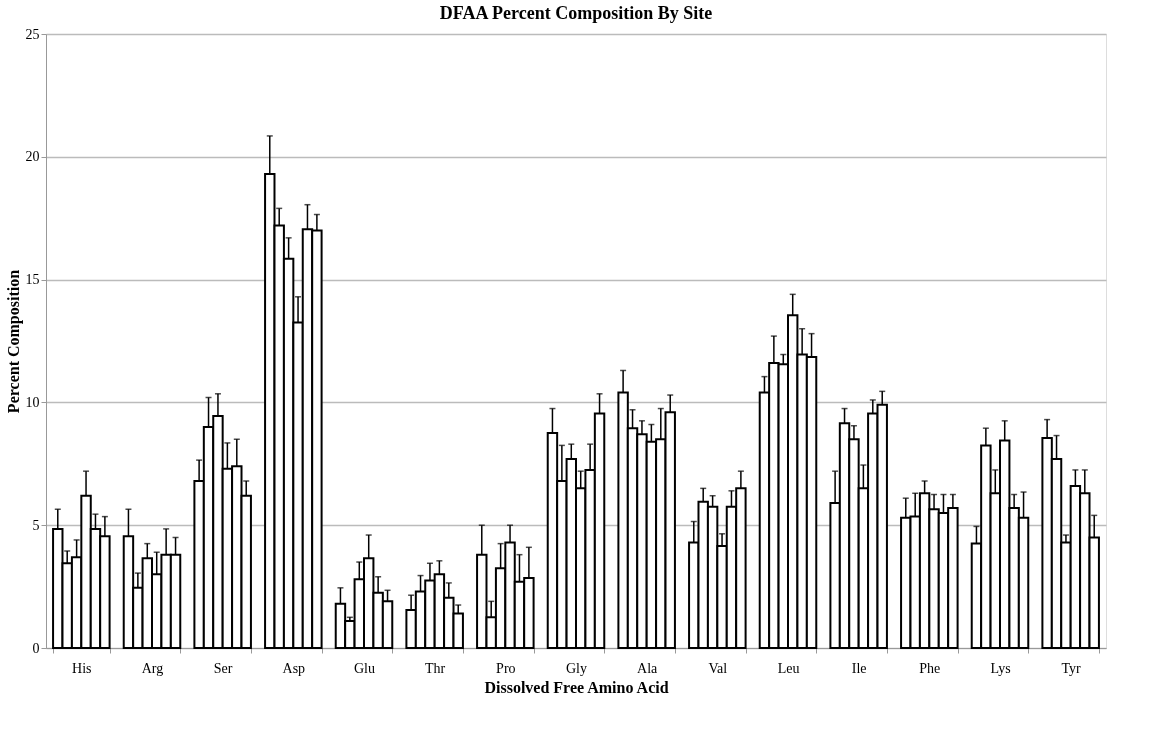  What do you see at coordinates (788, 668) in the screenshot?
I see `x-tick-label: Leu` at bounding box center [788, 668].